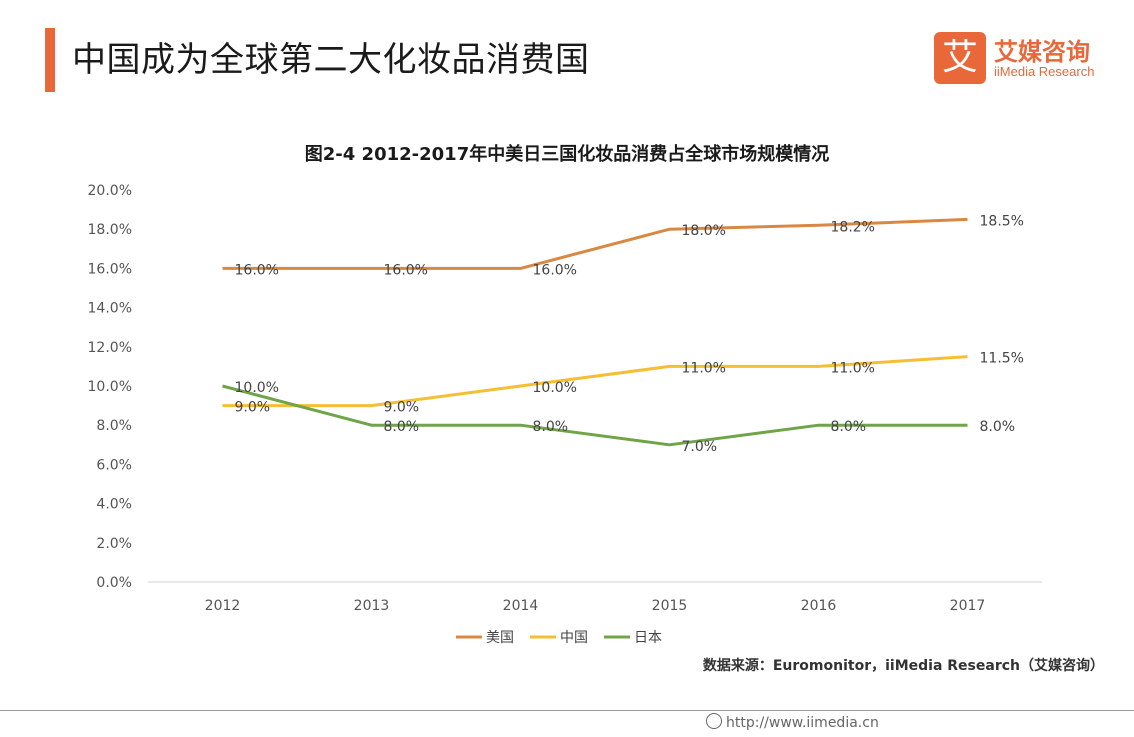 Image resolution: width=1134 pixels, height=737 pixels. What do you see at coordinates (700, 447) in the screenshot?
I see `data-label: 7.0%` at bounding box center [700, 447].